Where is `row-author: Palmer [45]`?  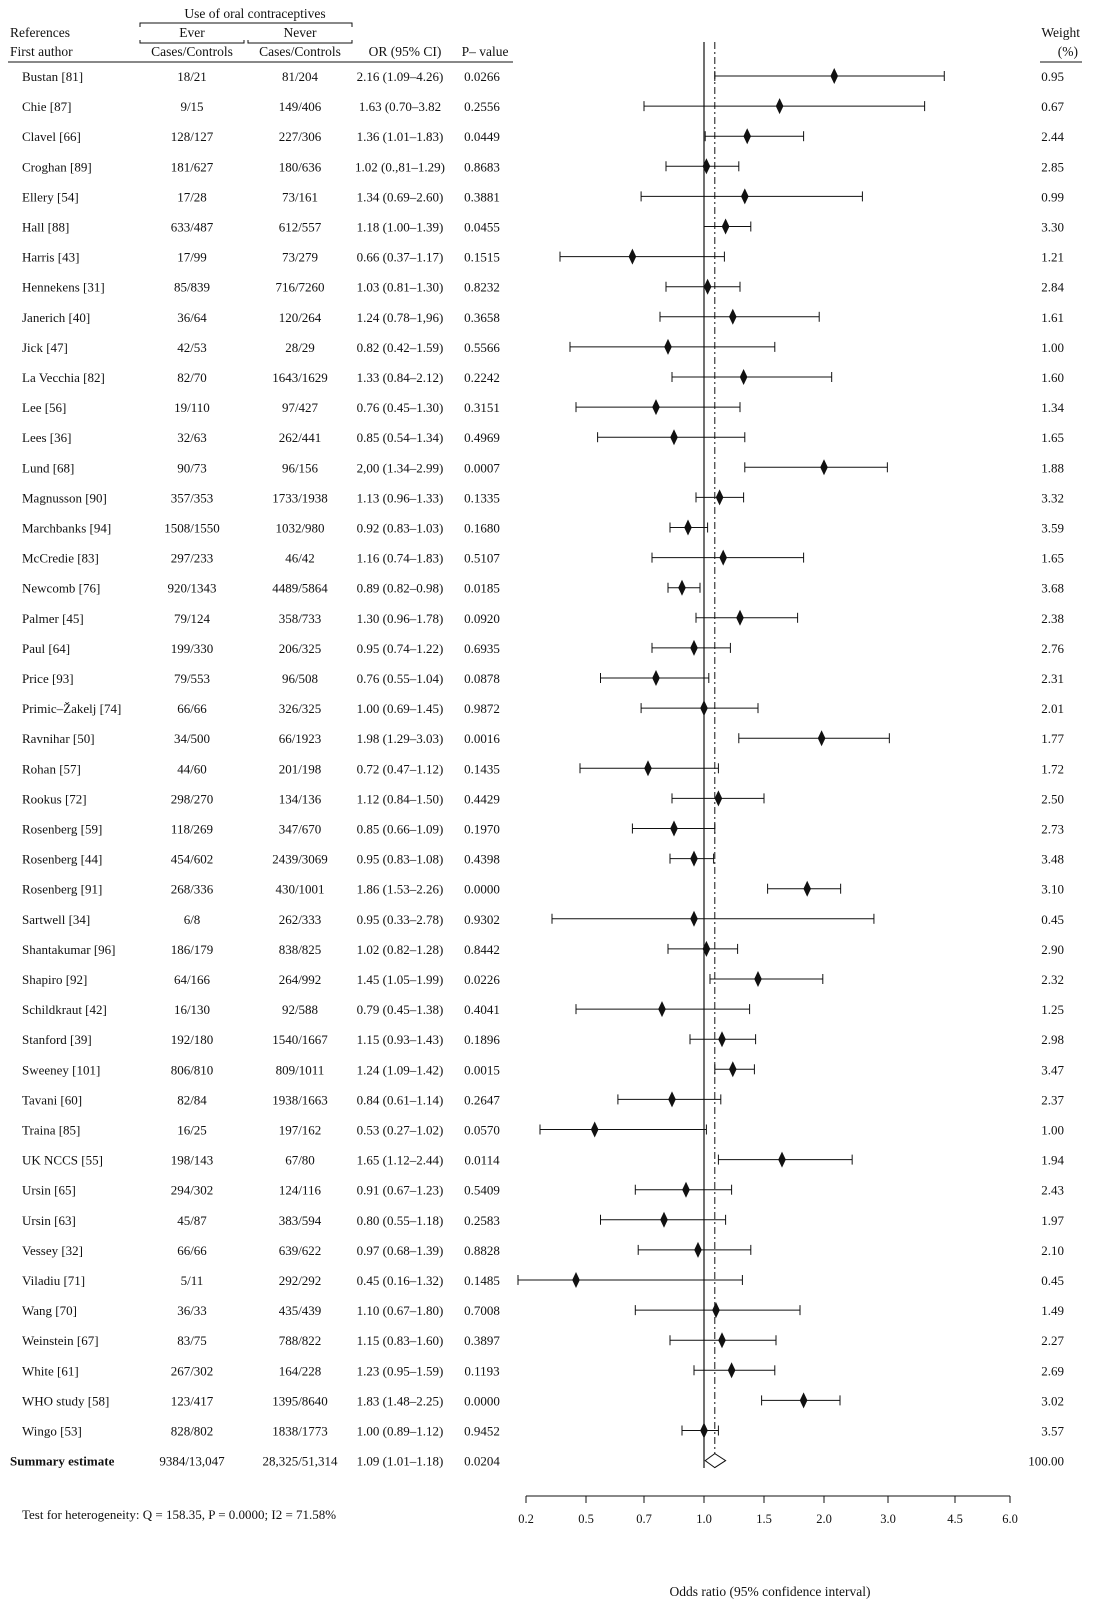 row-author: Palmer [45] is located at coordinates (53, 618).